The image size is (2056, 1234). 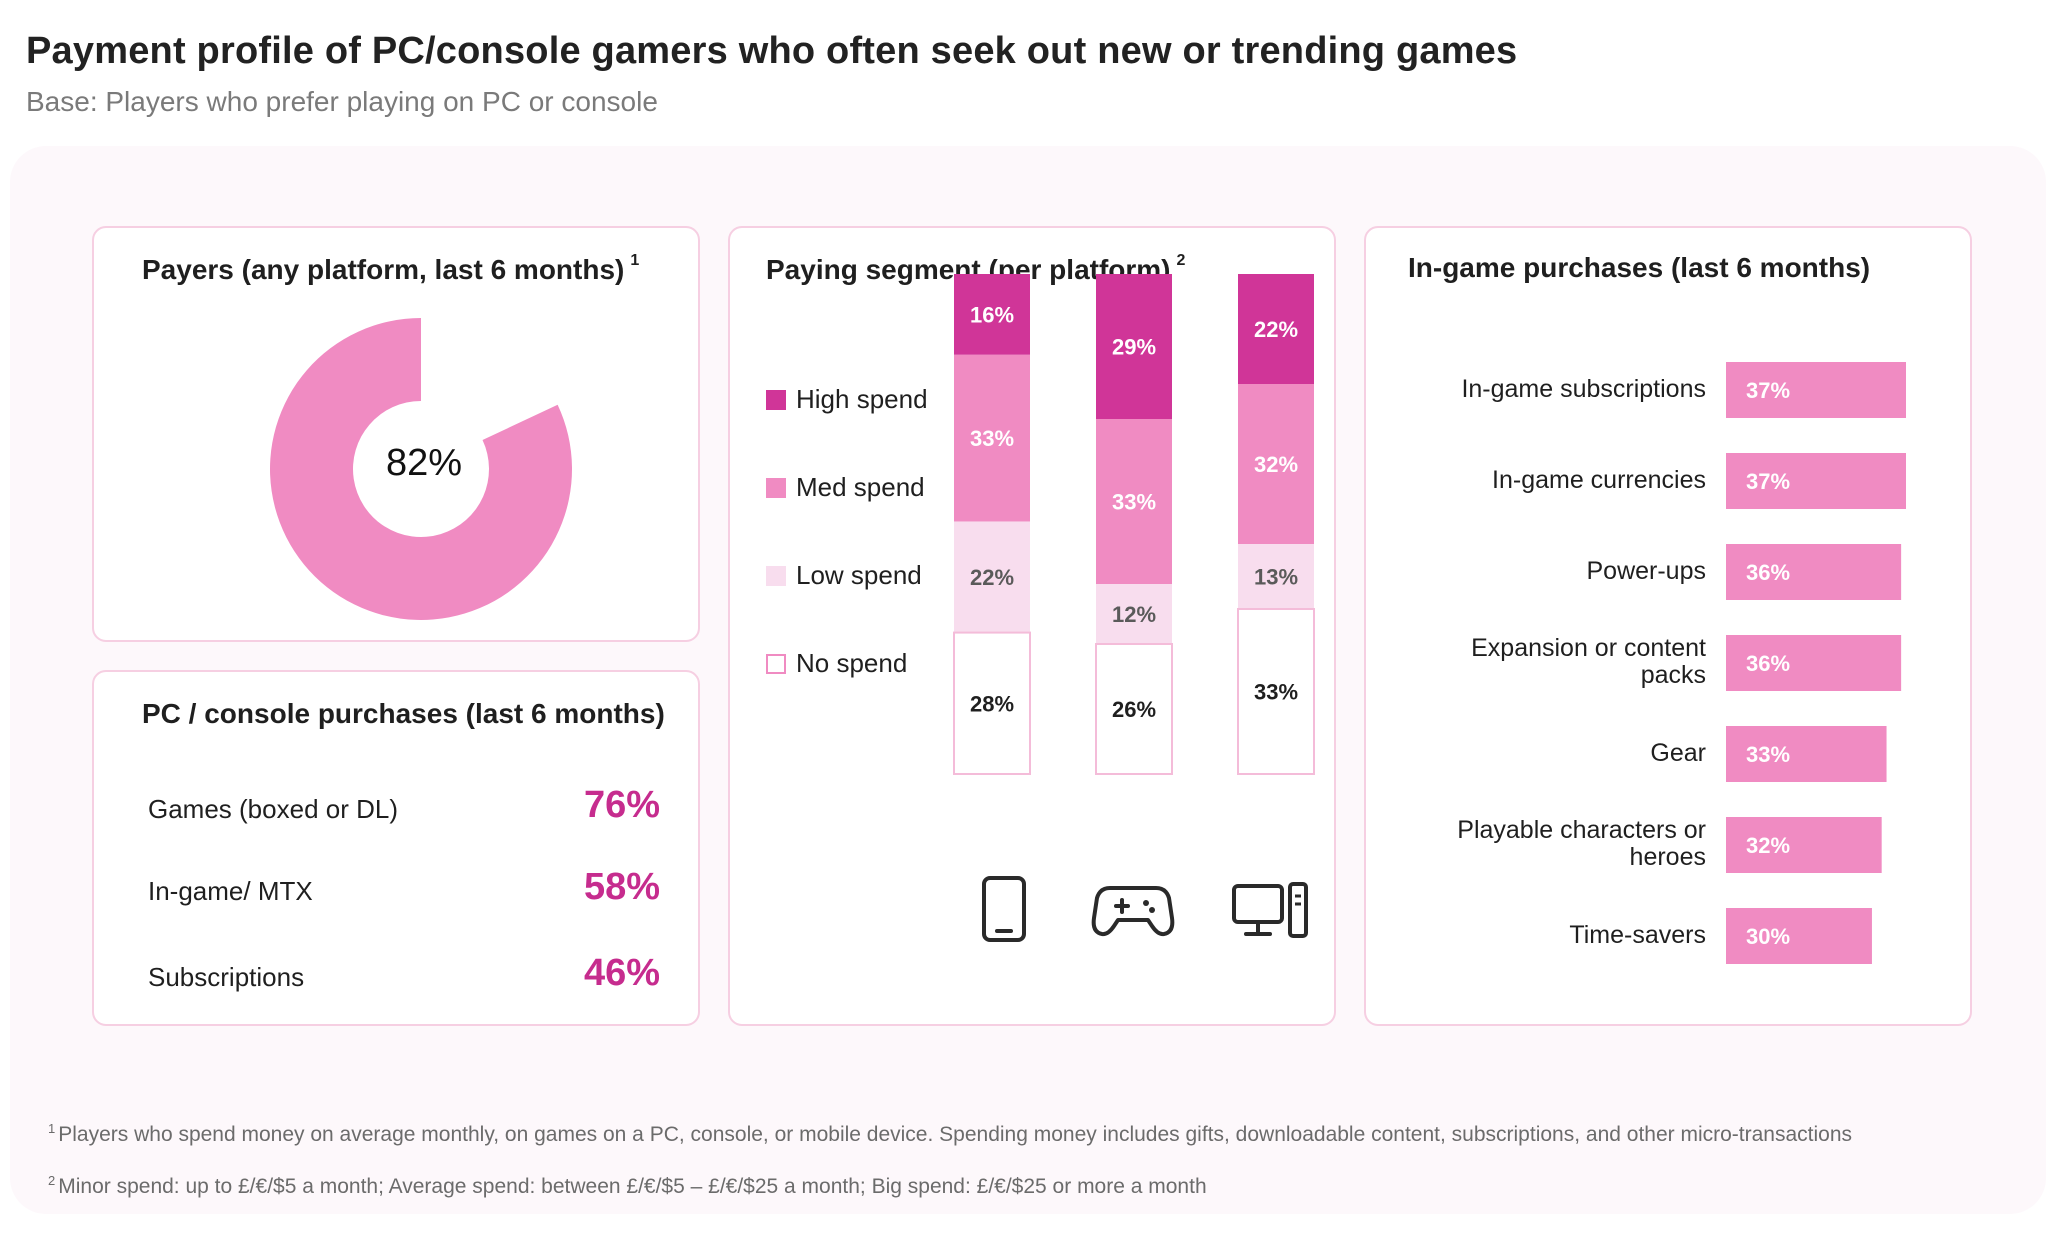 I want to click on in-game-bar-chart: 37% 37% 36% 36% 33% 32% 30%, so click(x=1816, y=663).